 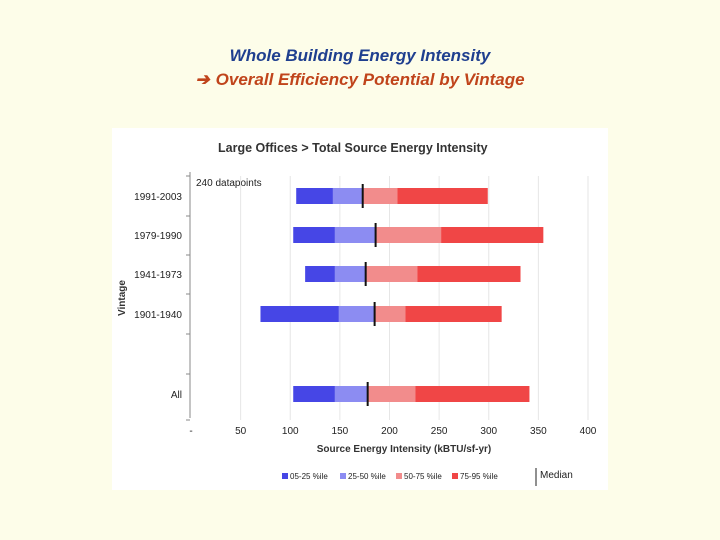 What do you see at coordinates (360, 55) in the screenshot?
I see `slide-title-line1: Whole Building Energy Intensity` at bounding box center [360, 55].